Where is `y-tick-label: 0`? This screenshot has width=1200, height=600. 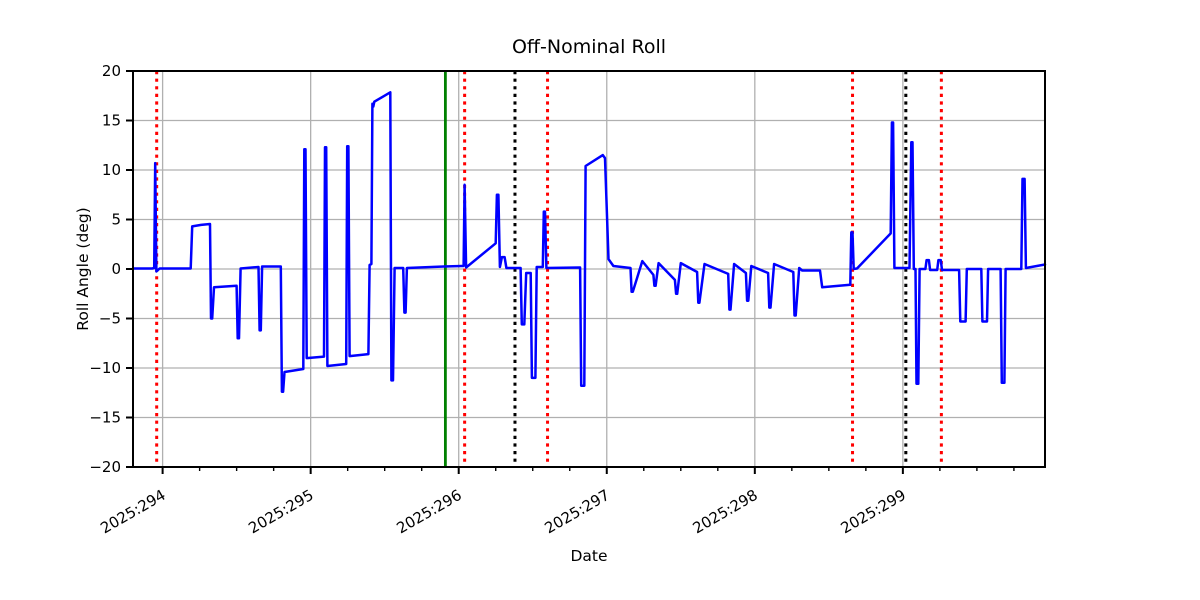
y-tick-label: 0 is located at coordinates (116, 269).